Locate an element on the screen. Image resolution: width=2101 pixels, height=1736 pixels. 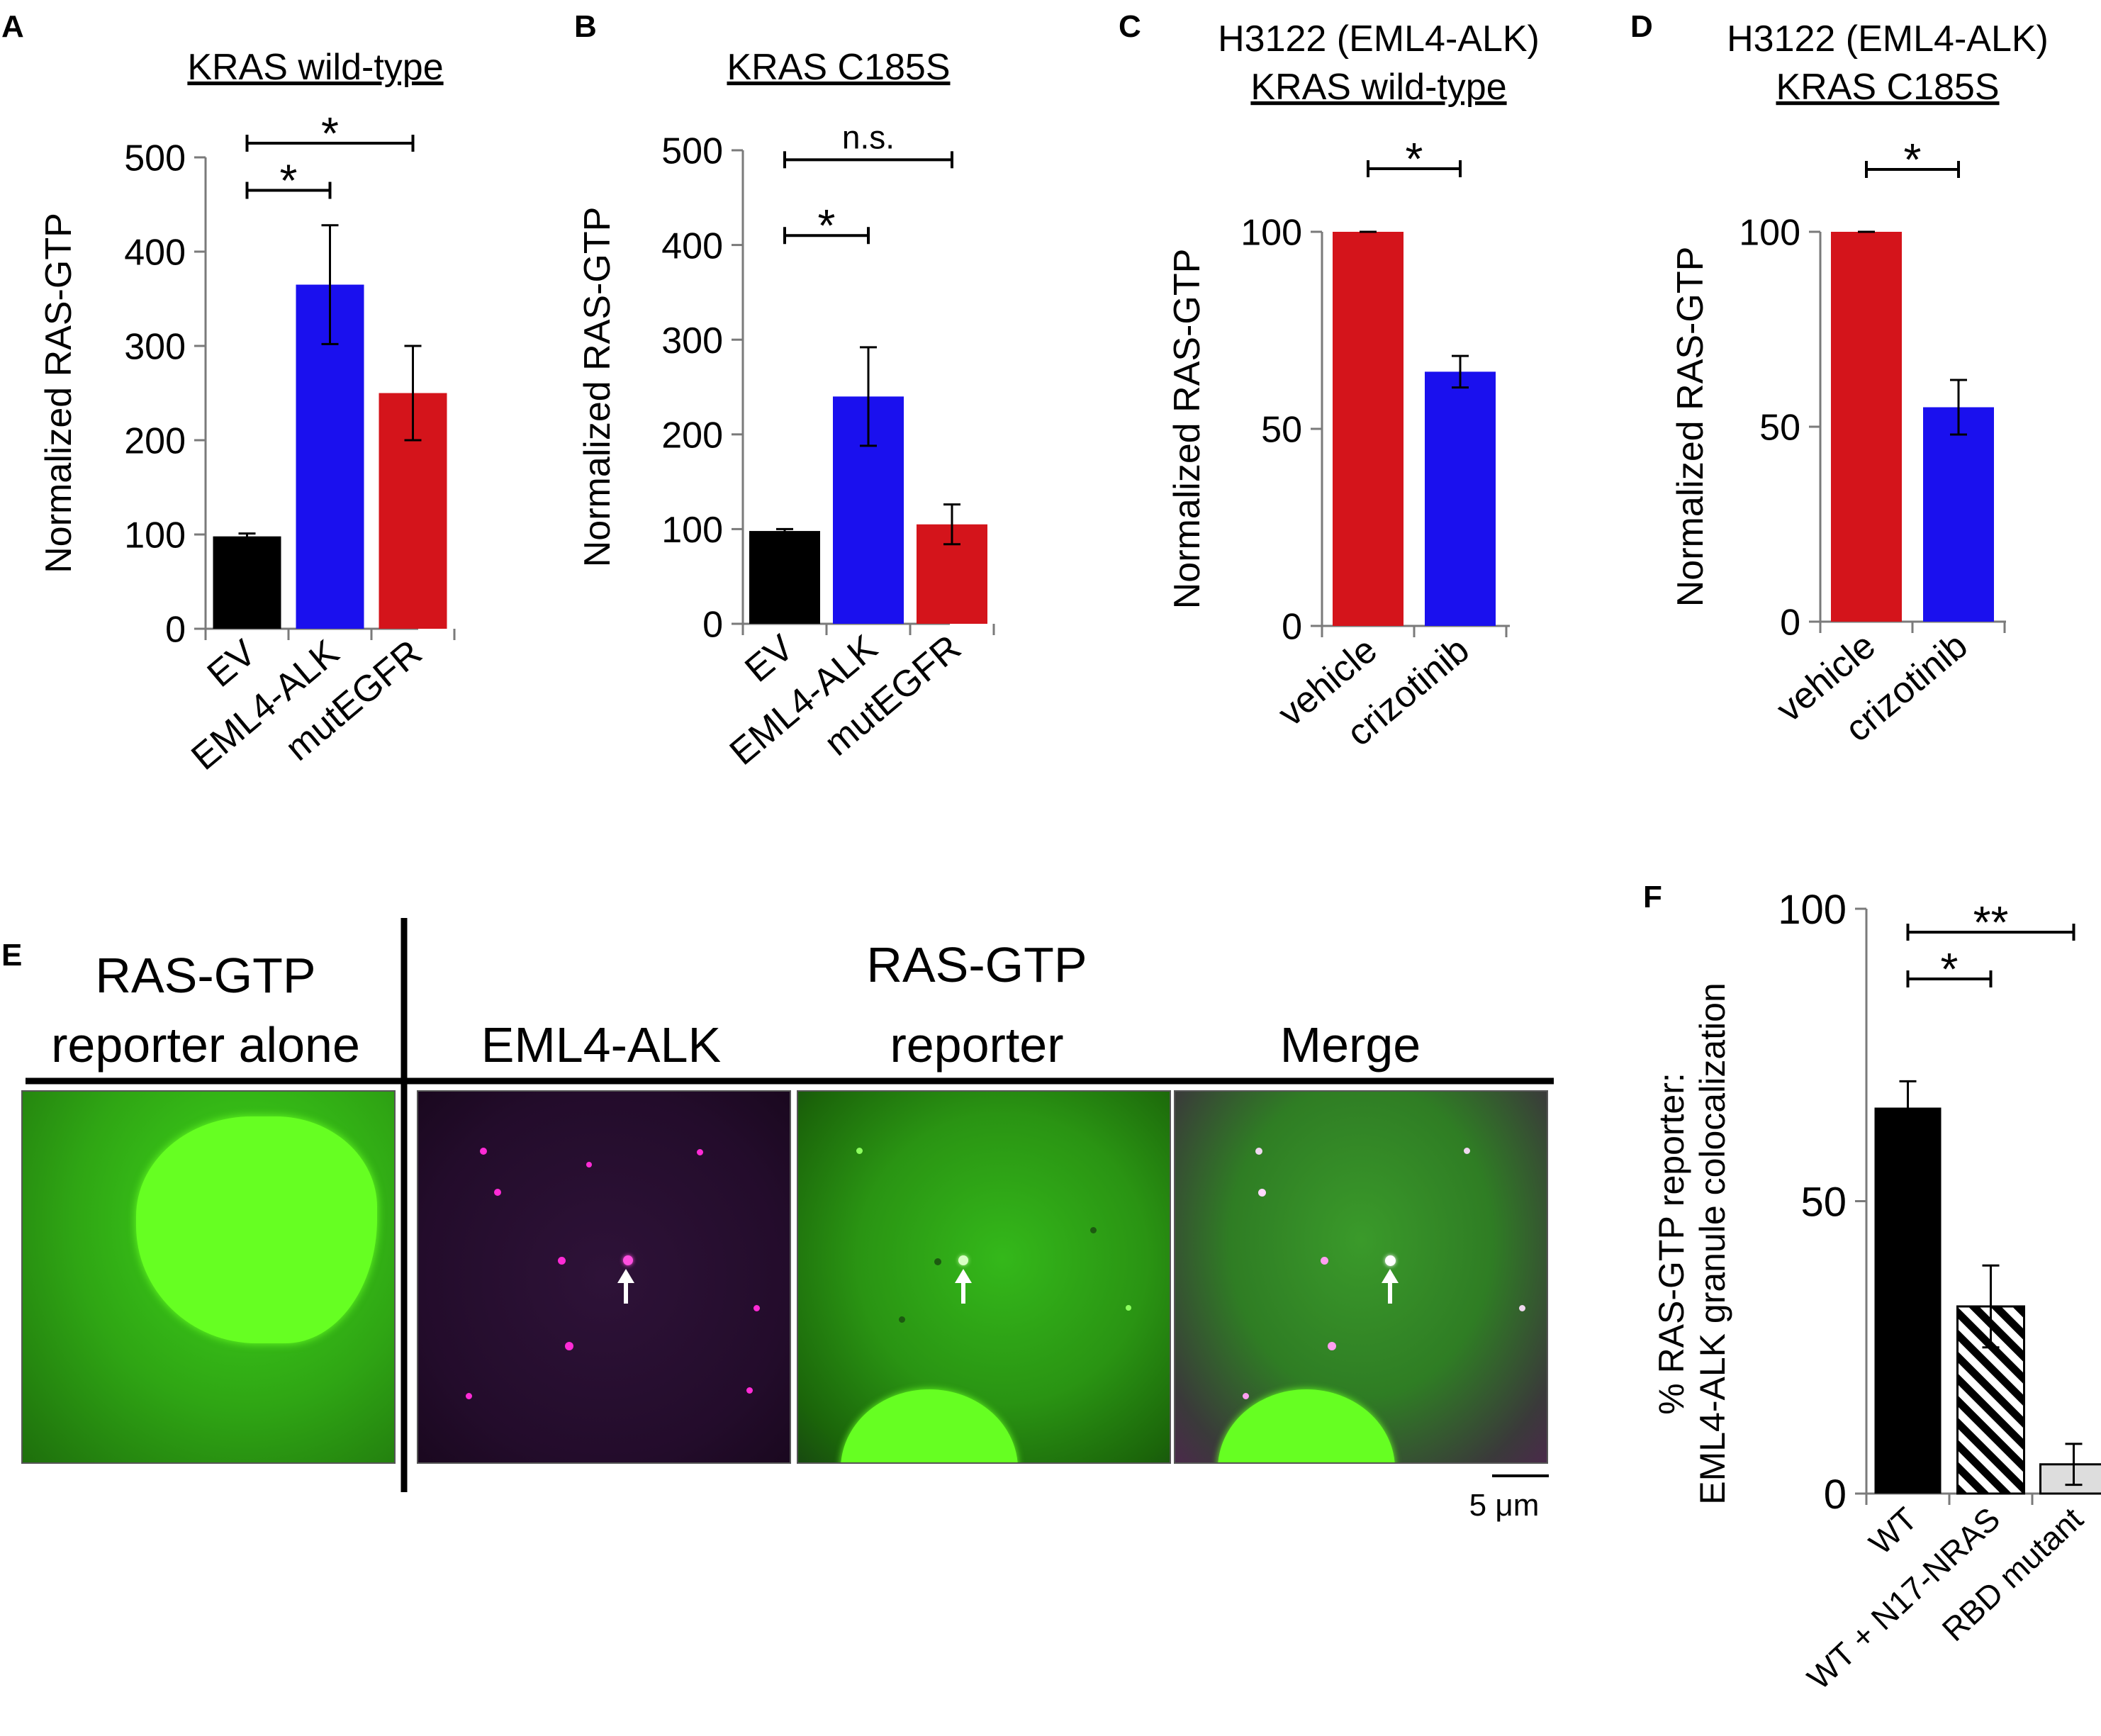
micrograph-reporter-alone is located at coordinates (208, 1277).